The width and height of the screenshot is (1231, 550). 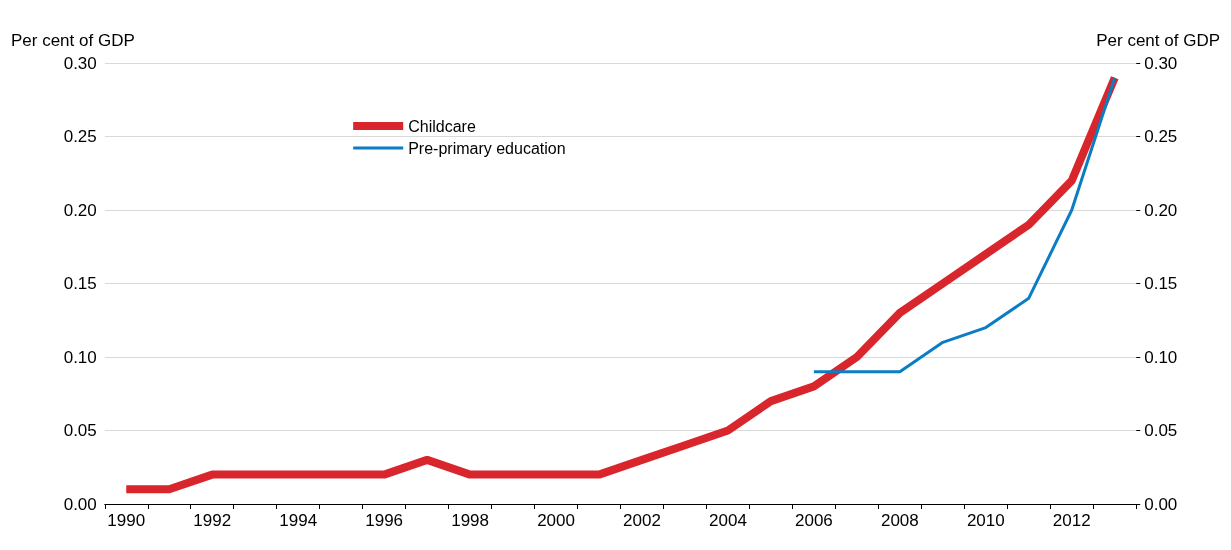 I want to click on line-series, so click(x=964, y=225).